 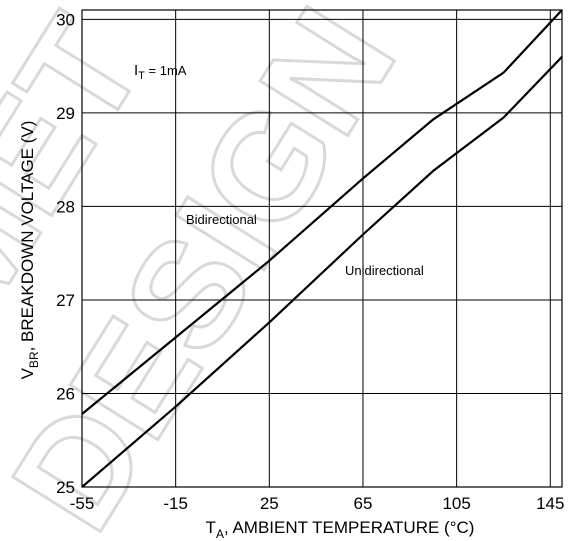 I want to click on y-axis-title: VBR, BREAKDOWN VOLTAGE (V), so click(x=29, y=250).